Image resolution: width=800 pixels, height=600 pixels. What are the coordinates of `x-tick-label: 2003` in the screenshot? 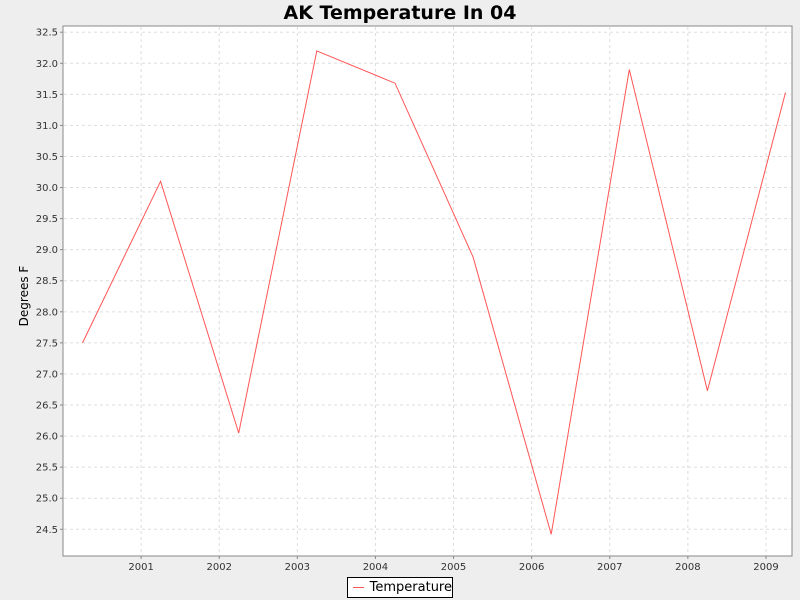 It's located at (297, 567).